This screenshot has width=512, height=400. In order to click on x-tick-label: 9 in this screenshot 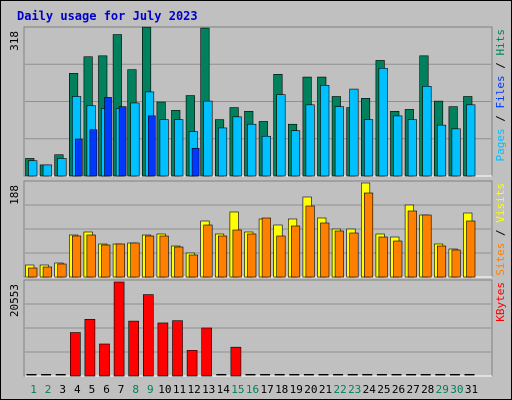, I will do `click(150, 389)`.